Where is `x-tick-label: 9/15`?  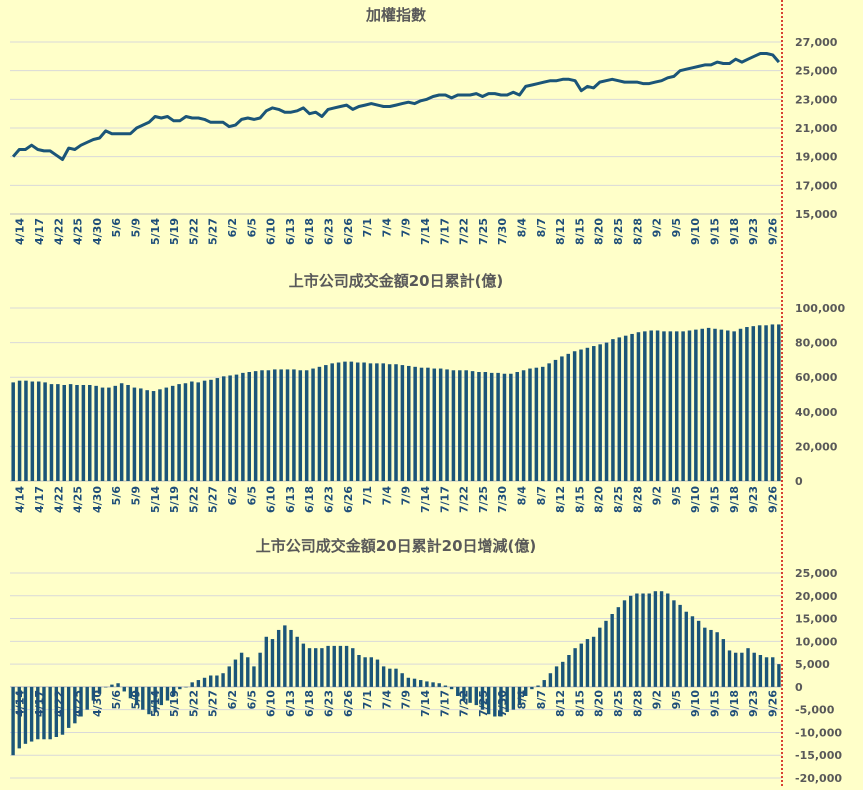 x-tick-label: 9/15 is located at coordinates (714, 703).